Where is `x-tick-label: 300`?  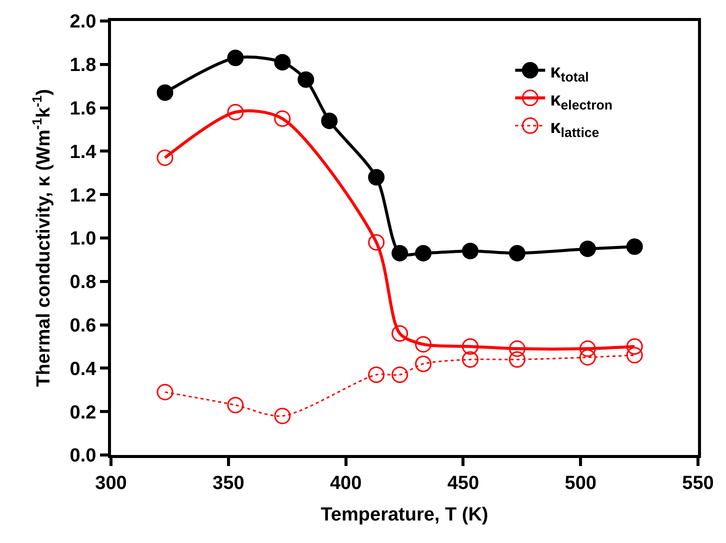
x-tick-label: 300 is located at coordinates (111, 483).